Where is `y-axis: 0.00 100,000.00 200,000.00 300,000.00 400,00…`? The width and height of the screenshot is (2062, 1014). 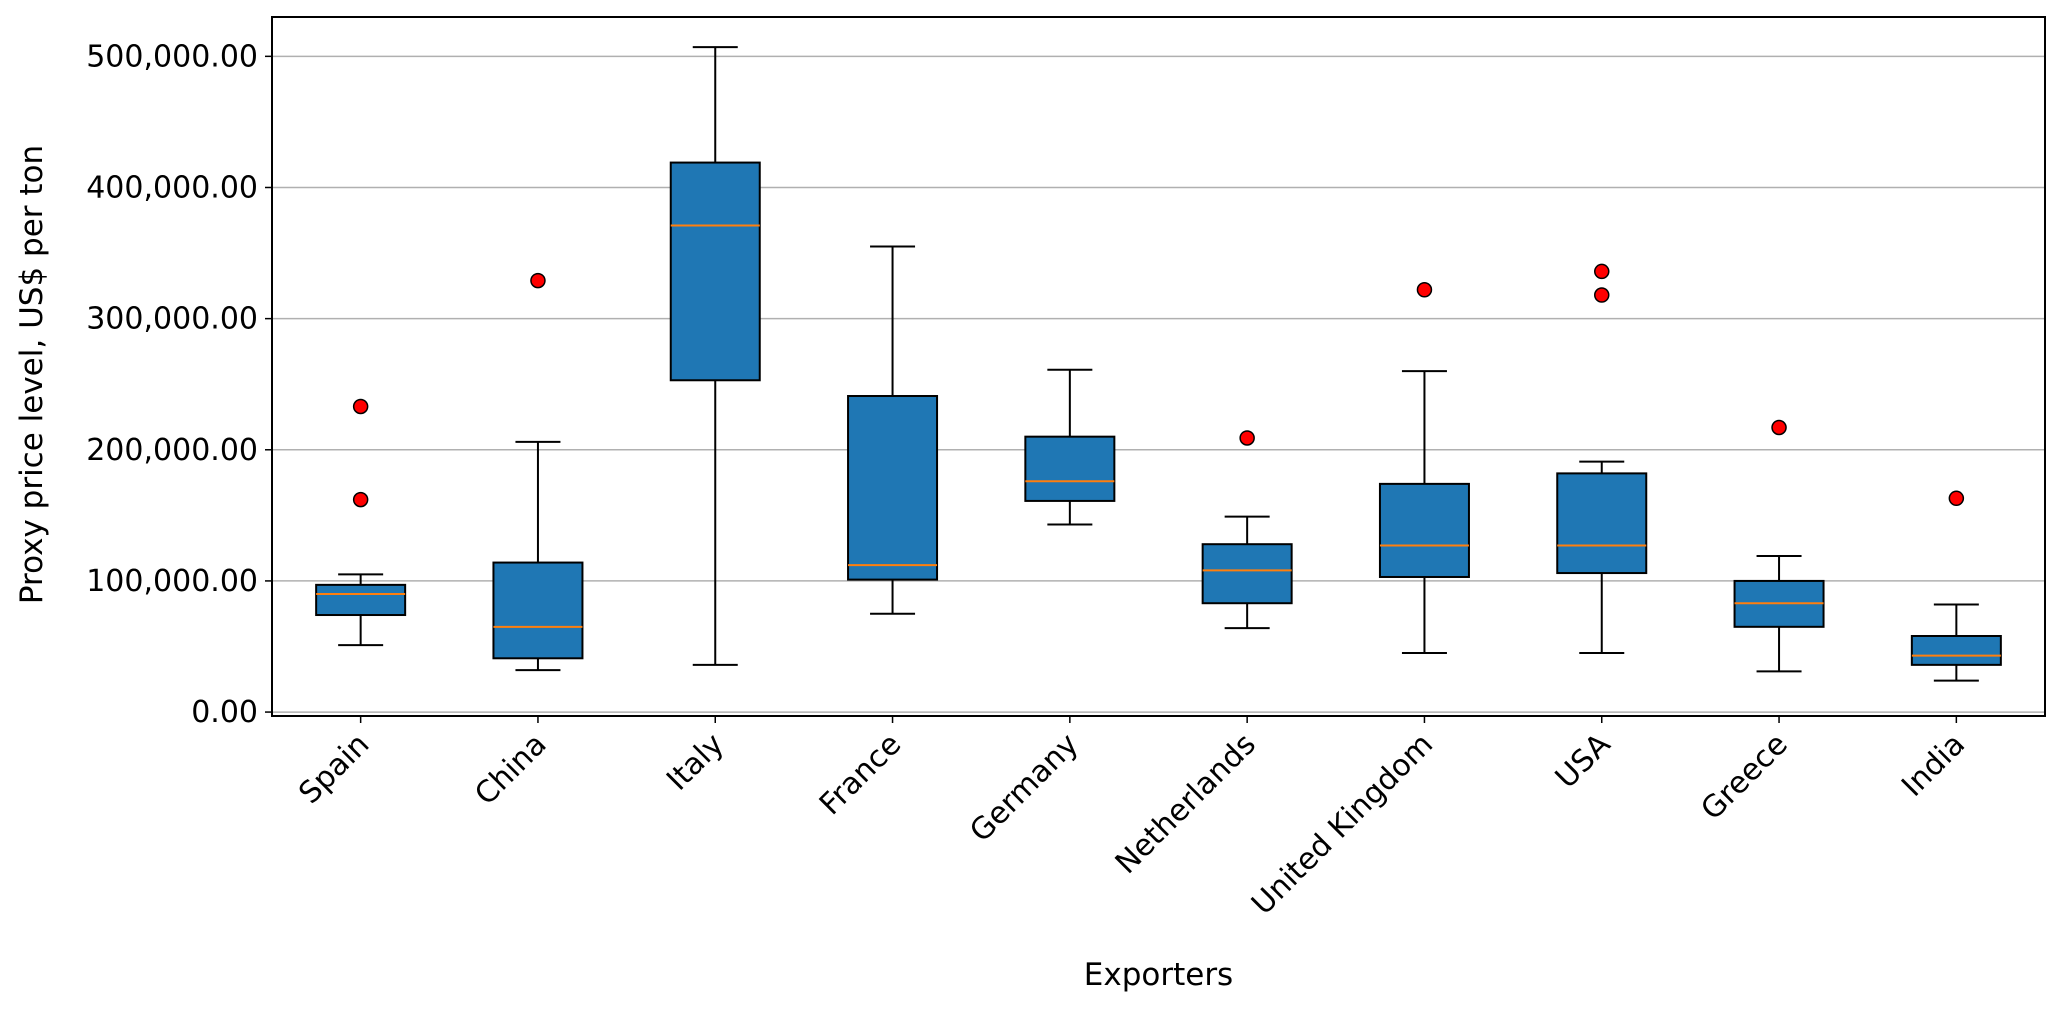 y-axis: 0.00 100,000.00 200,000.00 300,000.00 400,00… is located at coordinates (179, 384).